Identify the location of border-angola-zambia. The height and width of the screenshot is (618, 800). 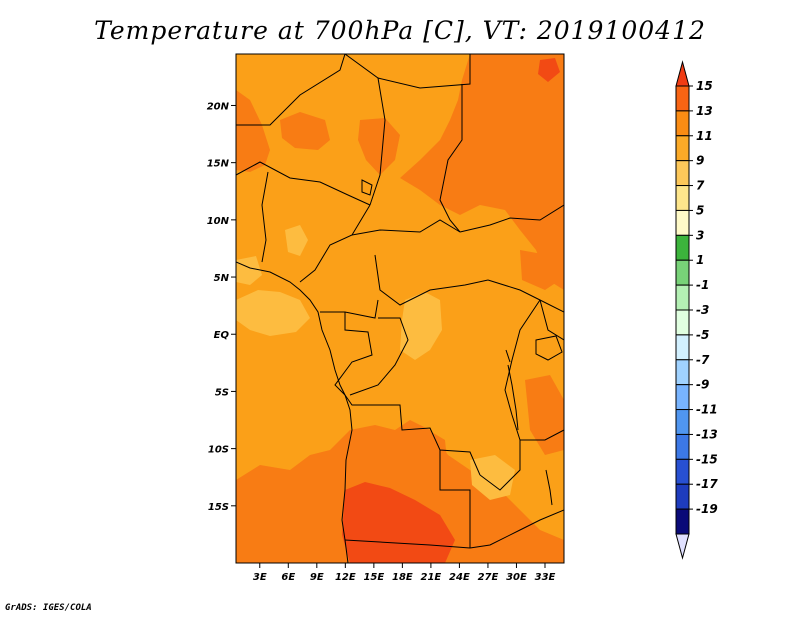
(455, 499).